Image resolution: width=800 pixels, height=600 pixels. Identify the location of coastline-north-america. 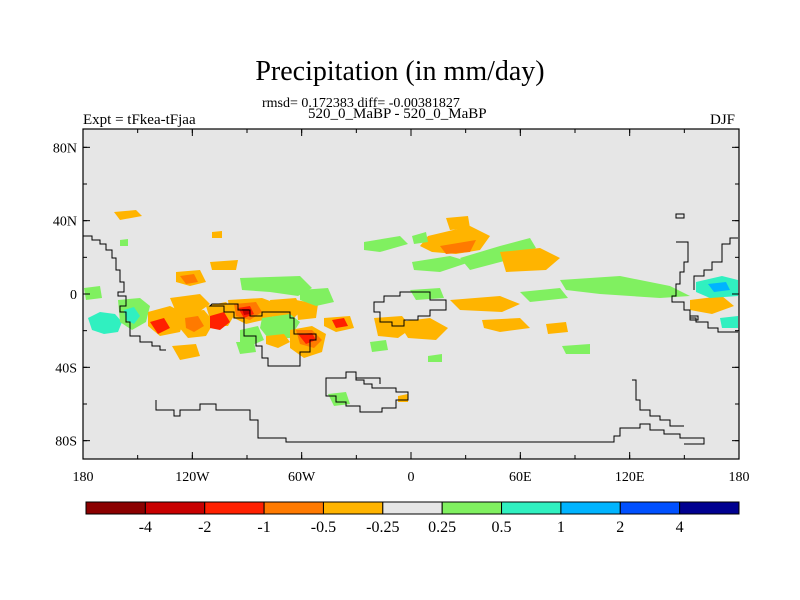
(124, 293).